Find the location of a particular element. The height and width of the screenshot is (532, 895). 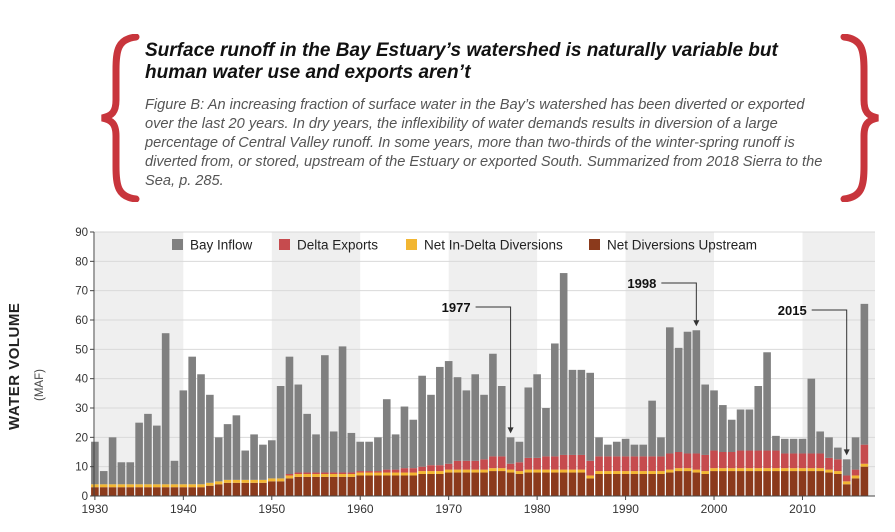

y-tick-label: 10 is located at coordinates (81, 468).